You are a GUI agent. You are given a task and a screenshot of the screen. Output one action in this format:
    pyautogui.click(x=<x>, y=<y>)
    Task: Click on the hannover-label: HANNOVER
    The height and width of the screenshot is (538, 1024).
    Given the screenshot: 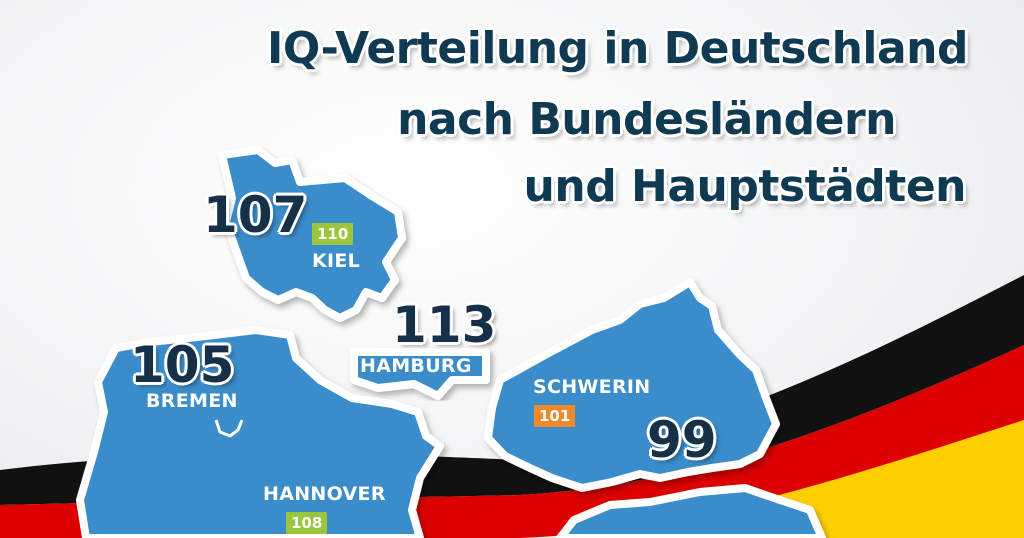 What is the action you would take?
    pyautogui.click(x=324, y=494)
    